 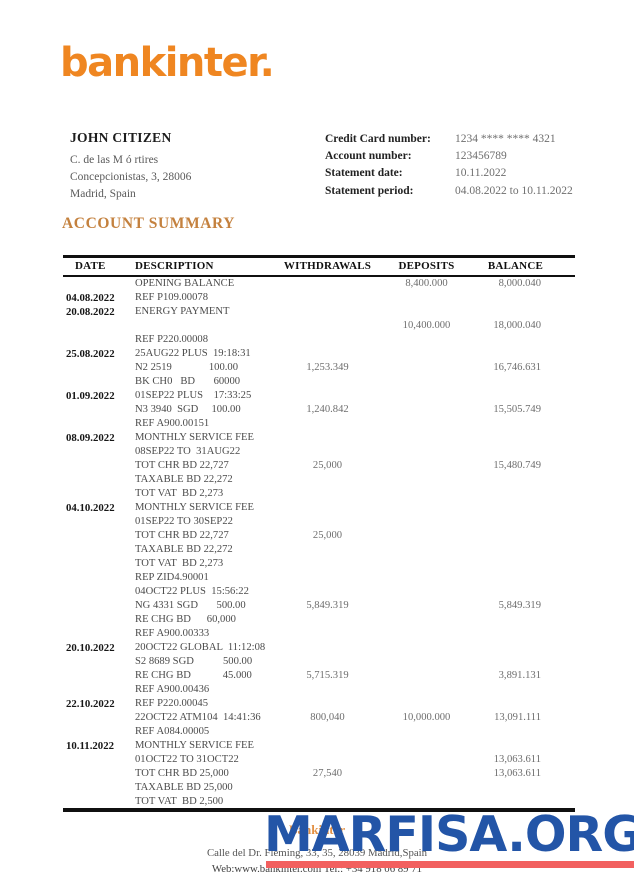 I want to click on table-row: TOT CHR BD 22,727 25,000 15,480.749, so click(x=319, y=466).